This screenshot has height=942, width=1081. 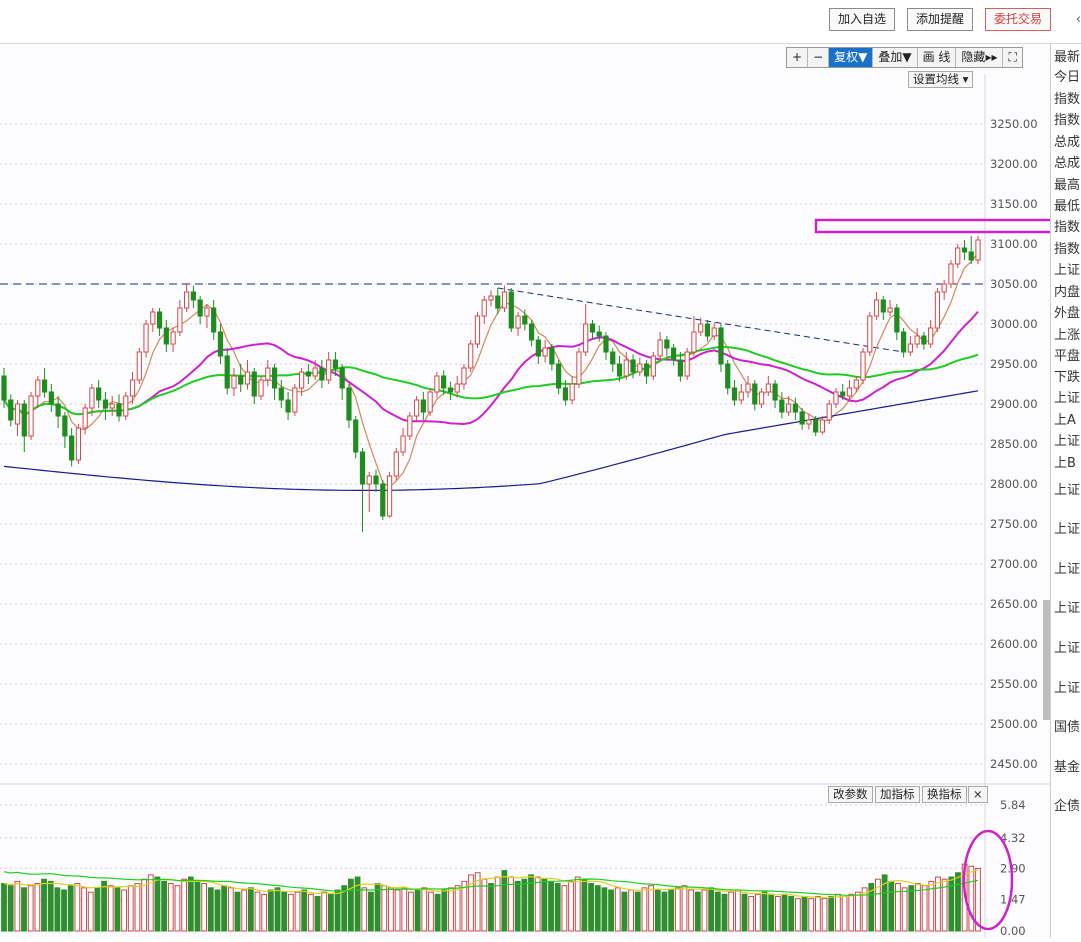 What do you see at coordinates (895, 57) in the screenshot?
I see `overlay-dropdown: 叠加▼` at bounding box center [895, 57].